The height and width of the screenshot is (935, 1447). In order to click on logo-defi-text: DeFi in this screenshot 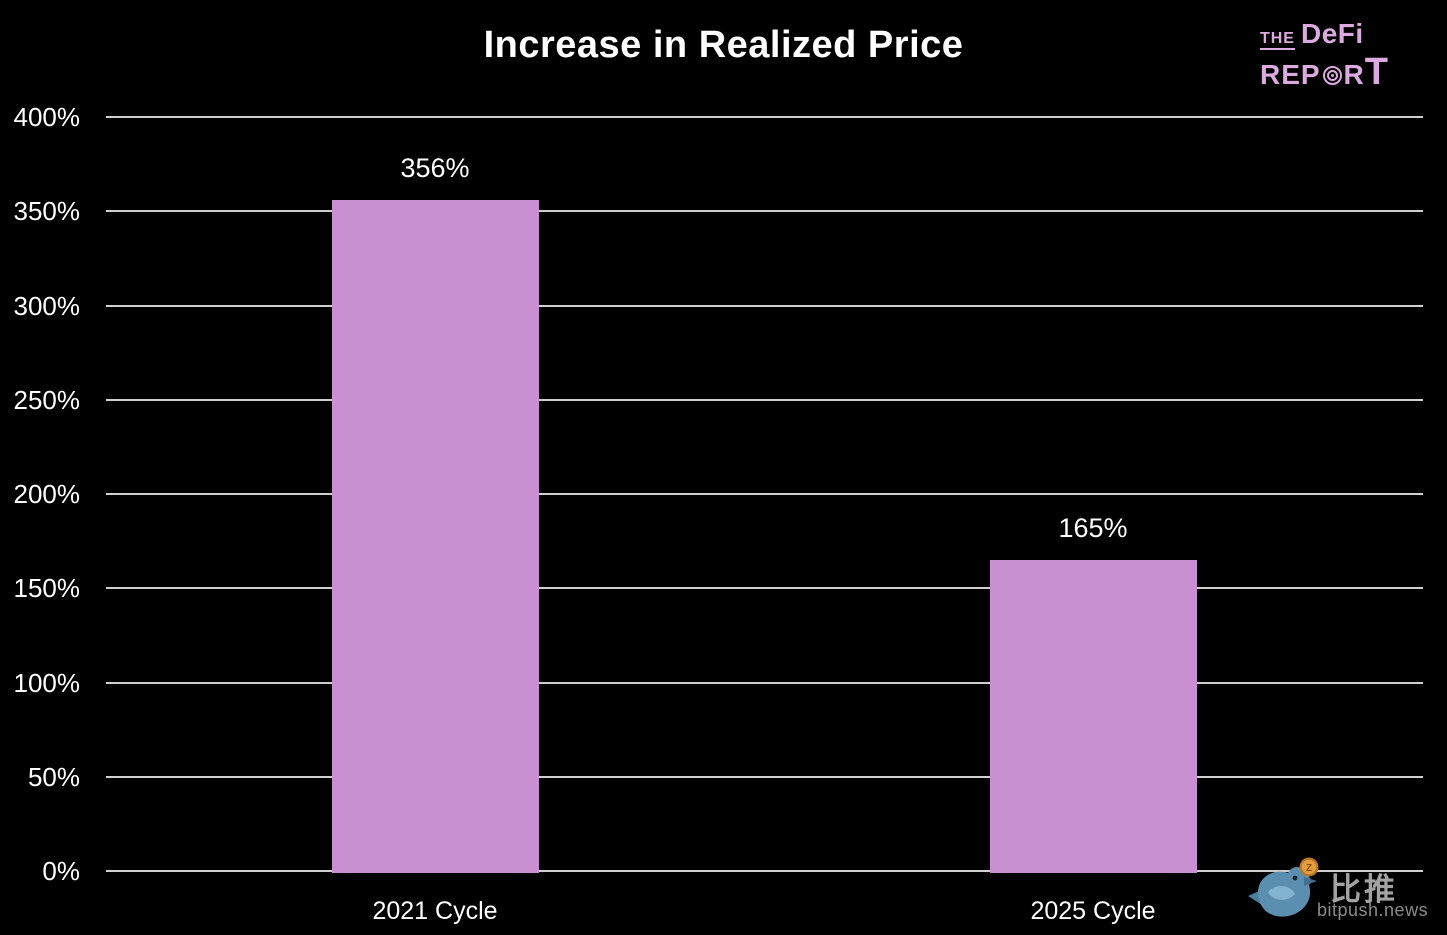, I will do `click(1332, 33)`.